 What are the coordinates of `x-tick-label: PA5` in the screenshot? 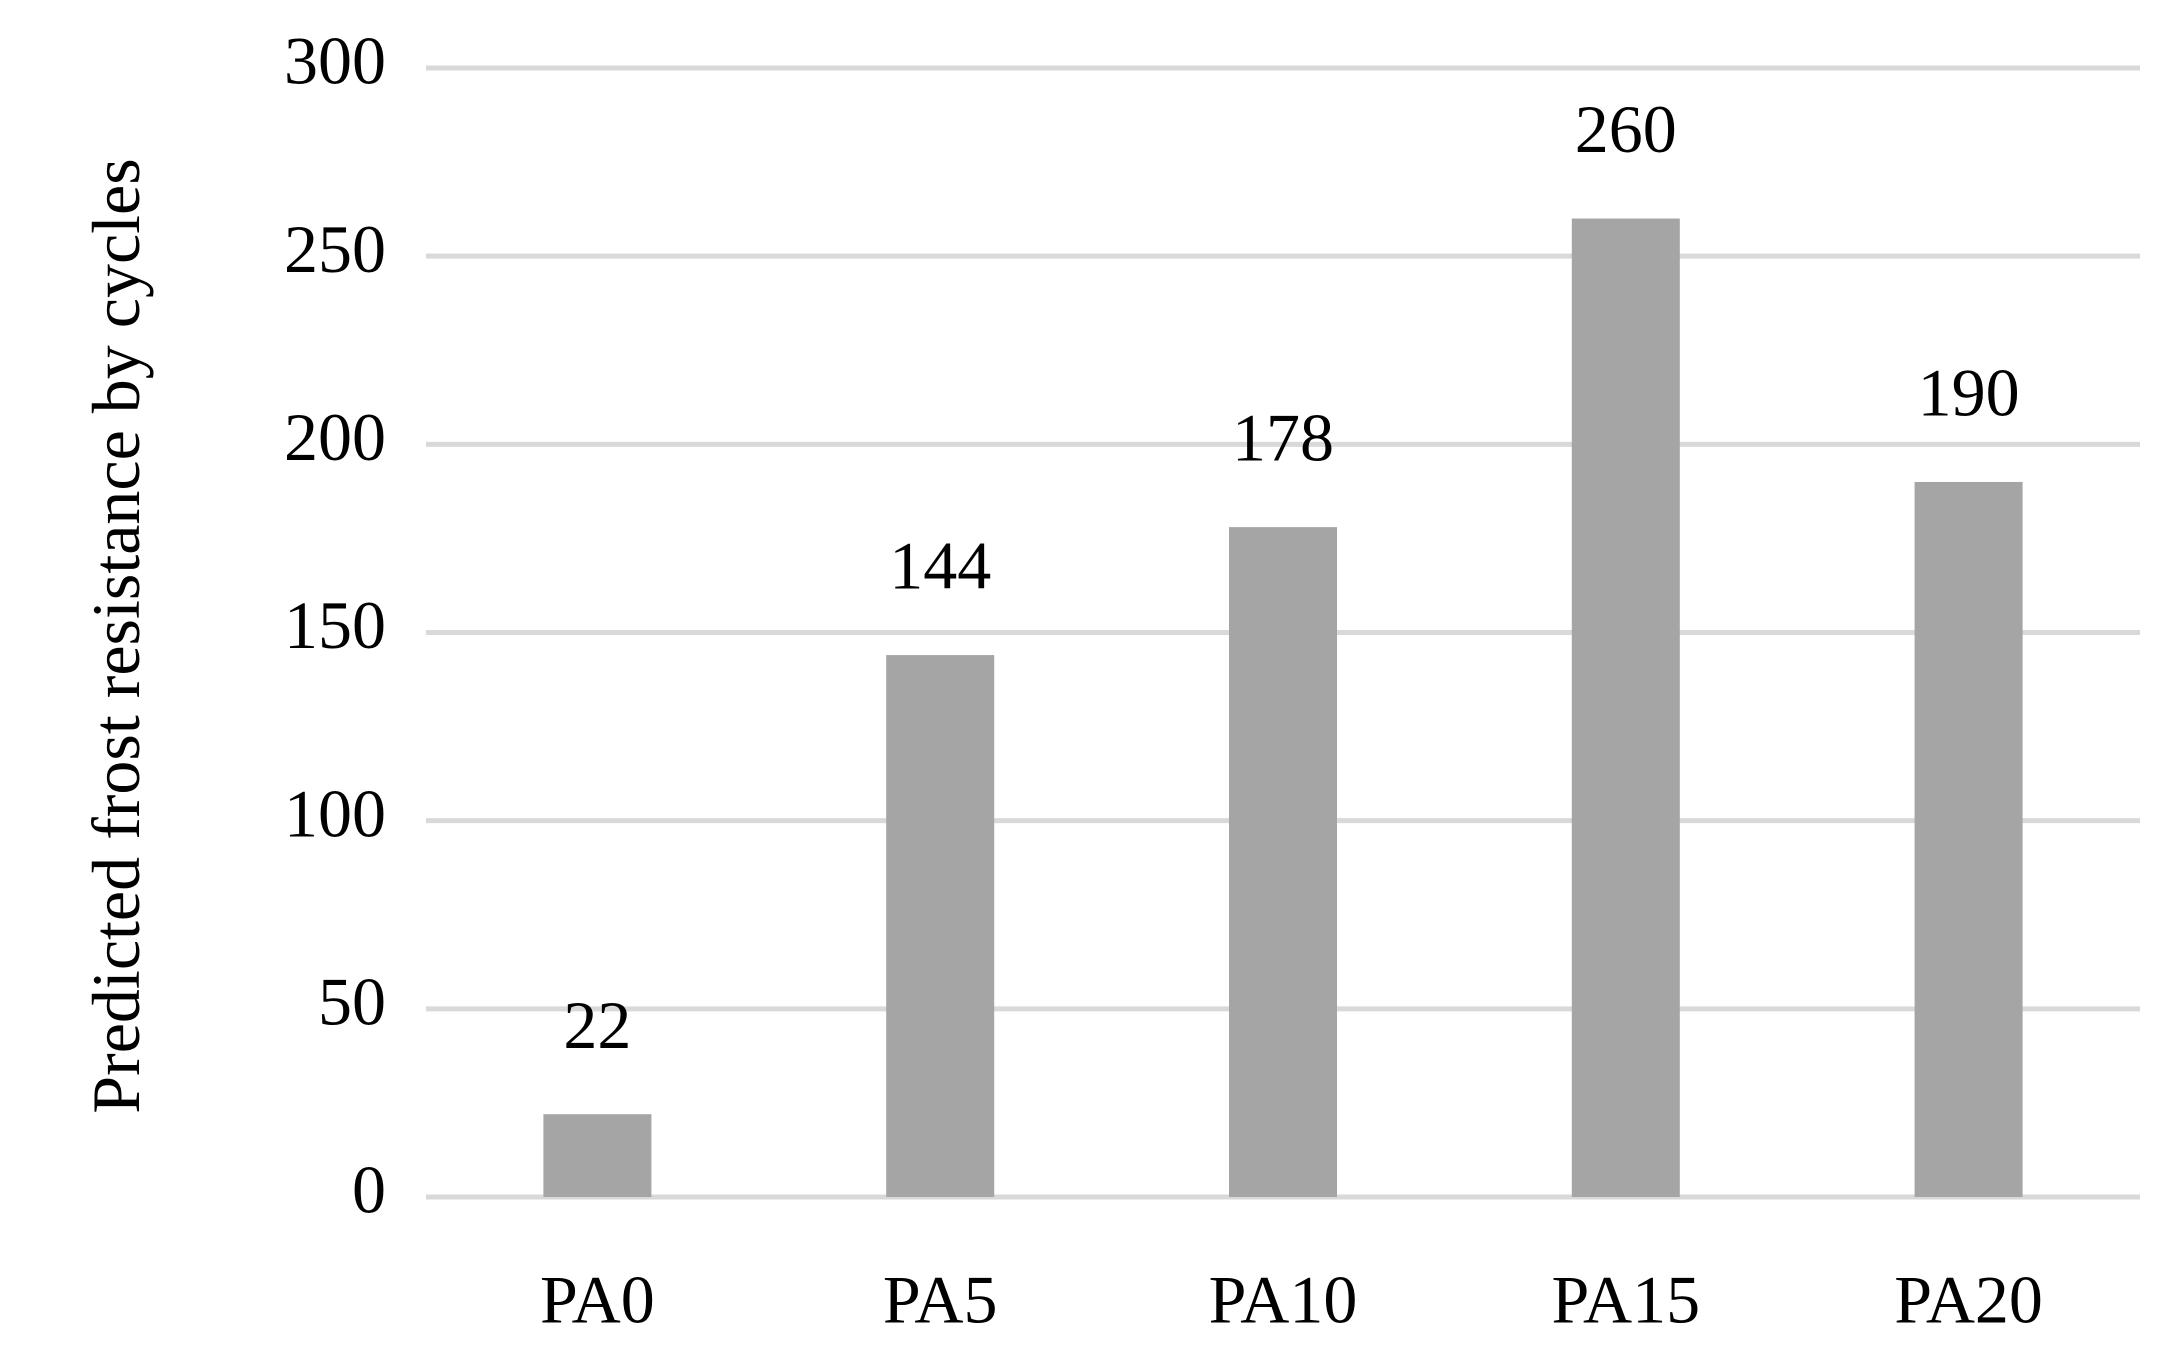 It's located at (940, 1300).